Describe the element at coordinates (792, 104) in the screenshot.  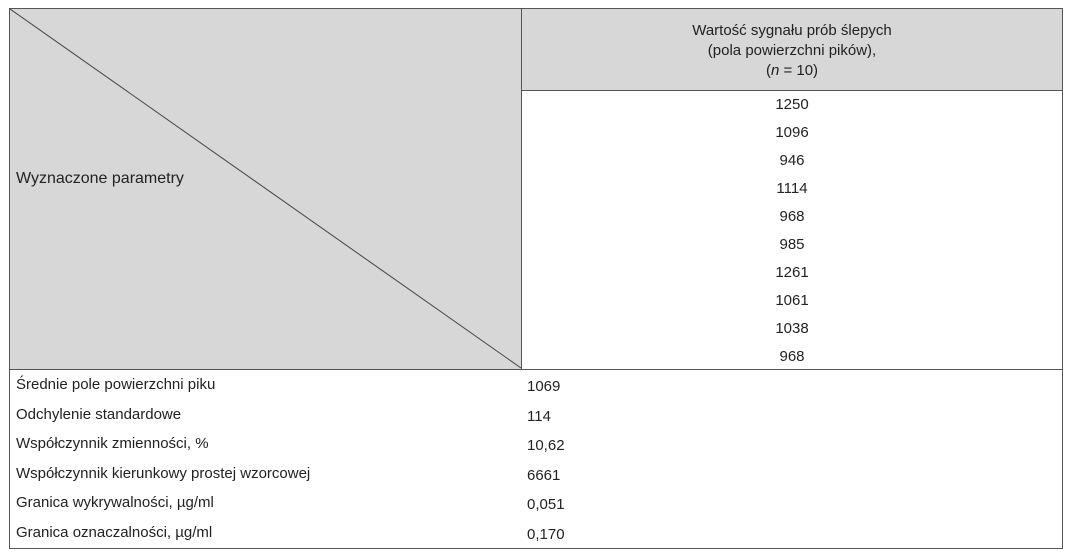
I see `blank-value: 1250` at that location.